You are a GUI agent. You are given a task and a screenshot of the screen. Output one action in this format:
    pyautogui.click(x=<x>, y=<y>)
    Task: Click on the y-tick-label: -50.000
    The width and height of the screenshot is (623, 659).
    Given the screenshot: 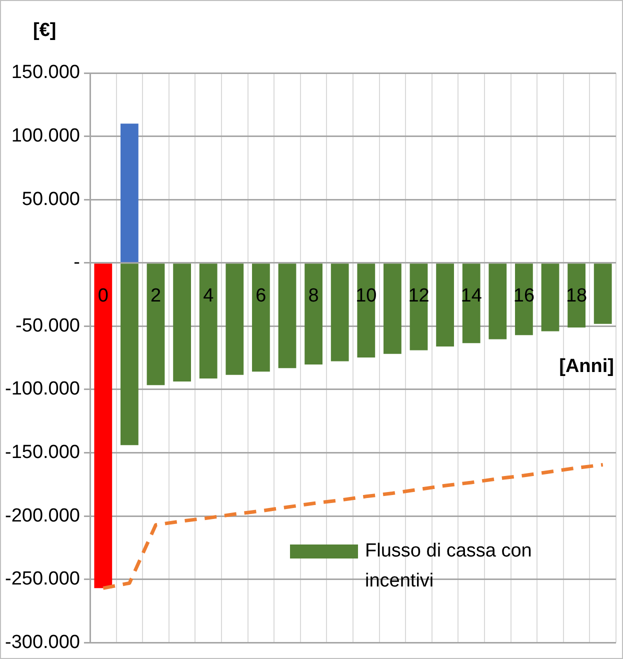 What is the action you would take?
    pyautogui.click(x=48, y=325)
    